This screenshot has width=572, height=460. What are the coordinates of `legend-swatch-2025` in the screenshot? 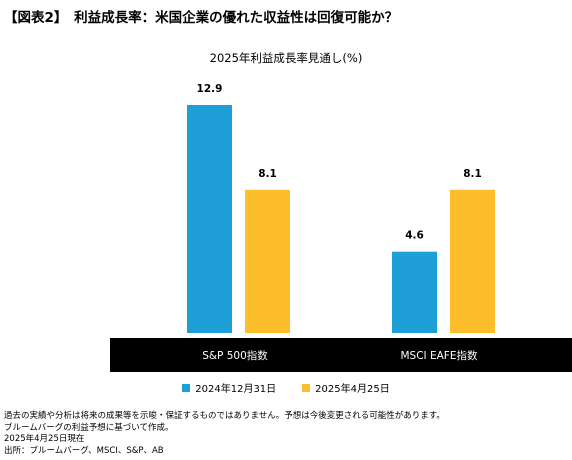 It's located at (306, 387).